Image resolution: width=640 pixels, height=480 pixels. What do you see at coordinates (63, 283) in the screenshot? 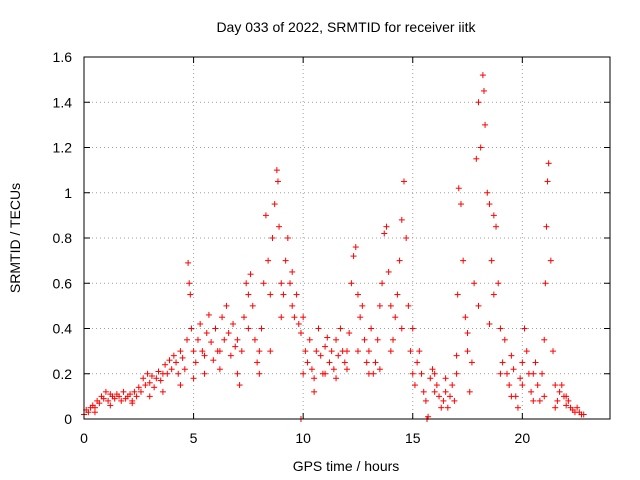
I see `y-tick-label: 0.6` at bounding box center [63, 283].